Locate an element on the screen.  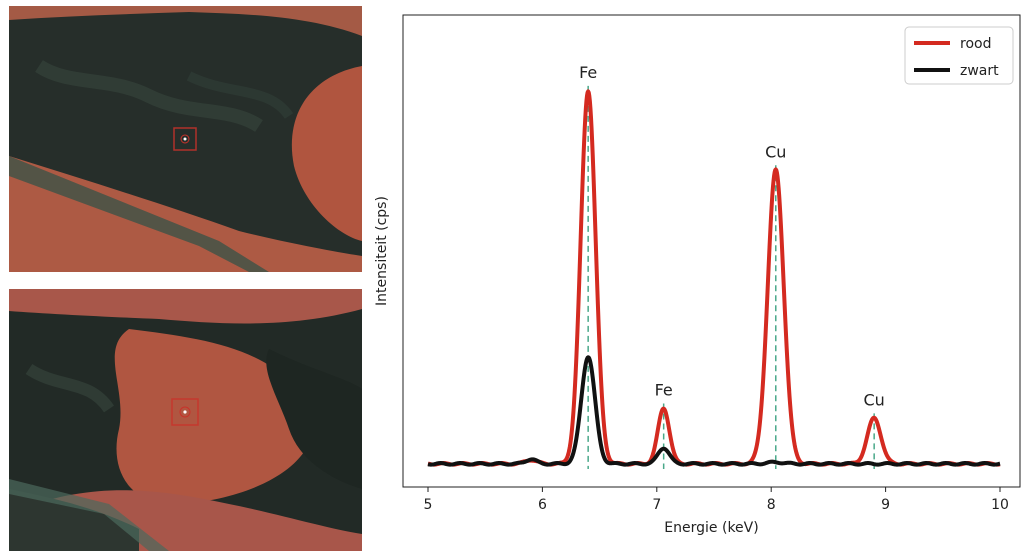
x-tick-label: 6 is located at coordinates (542, 505).